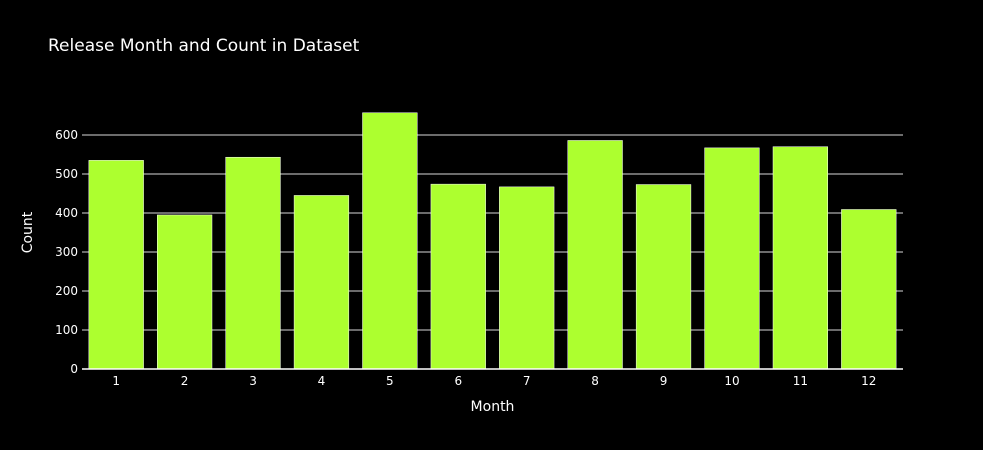  I want to click on x-tick-label: 8, so click(595, 381).